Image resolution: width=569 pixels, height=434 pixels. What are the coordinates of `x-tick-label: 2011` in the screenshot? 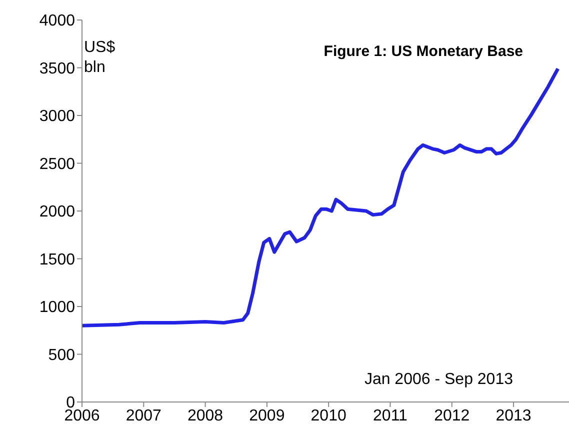 It's located at (390, 415).